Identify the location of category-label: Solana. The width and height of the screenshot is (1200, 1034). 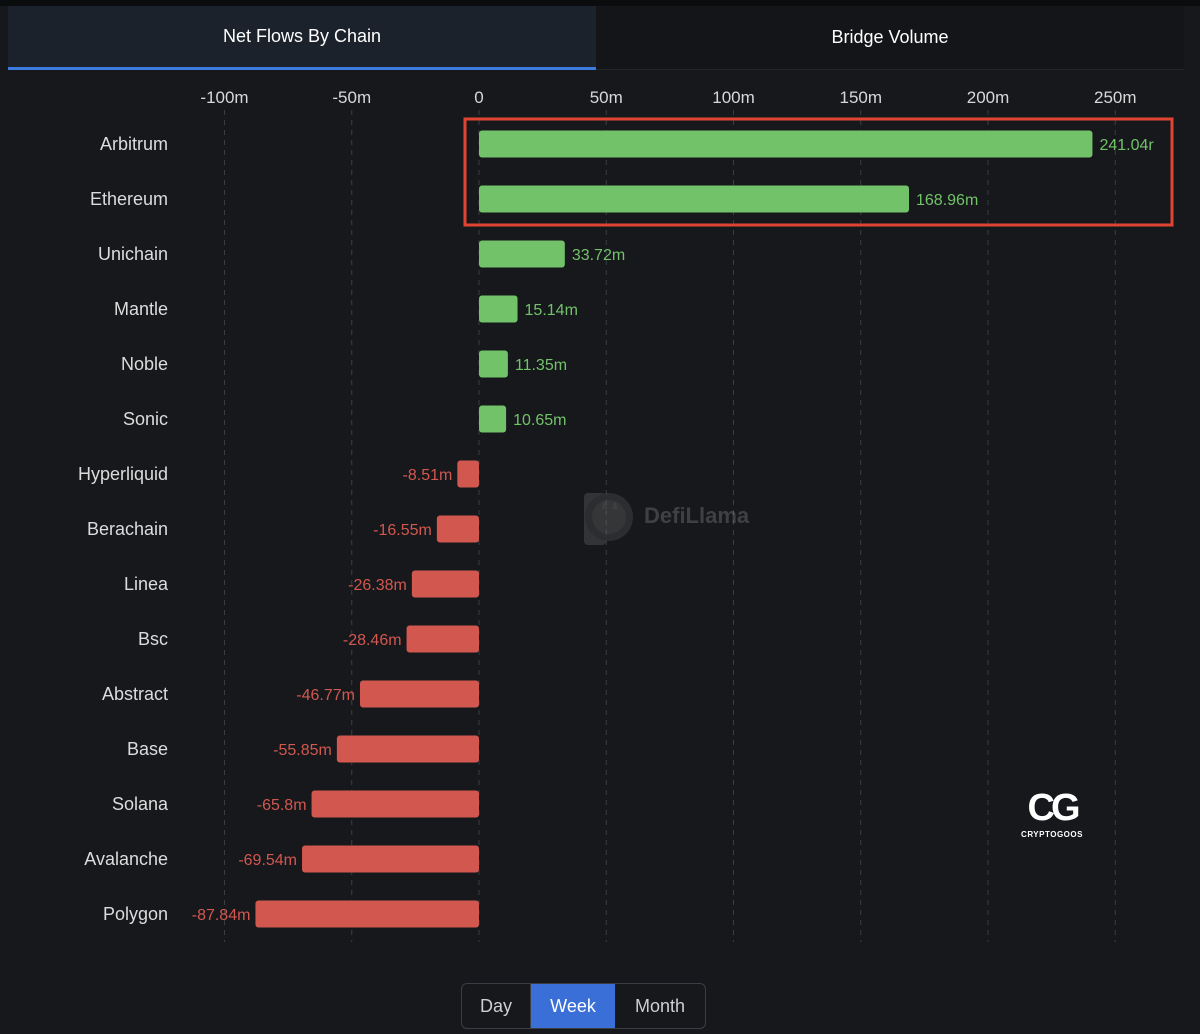
(140, 804).